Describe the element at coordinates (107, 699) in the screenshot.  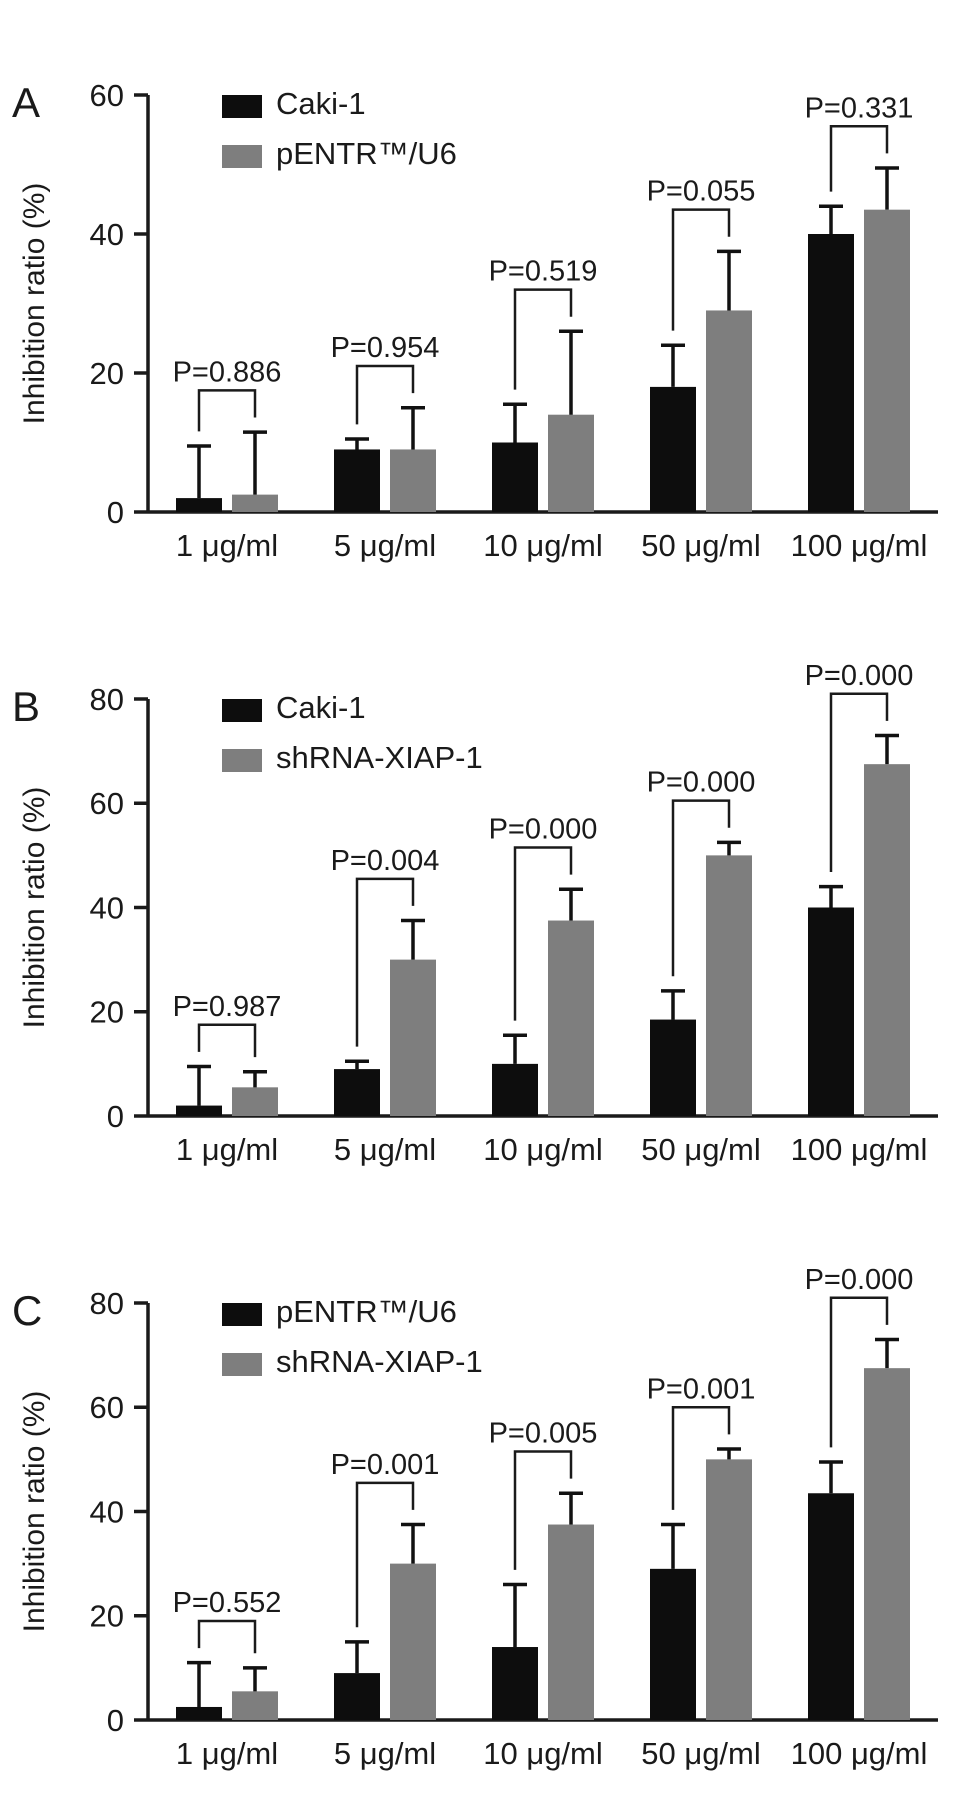
I see `y-tick-label: 80` at that location.